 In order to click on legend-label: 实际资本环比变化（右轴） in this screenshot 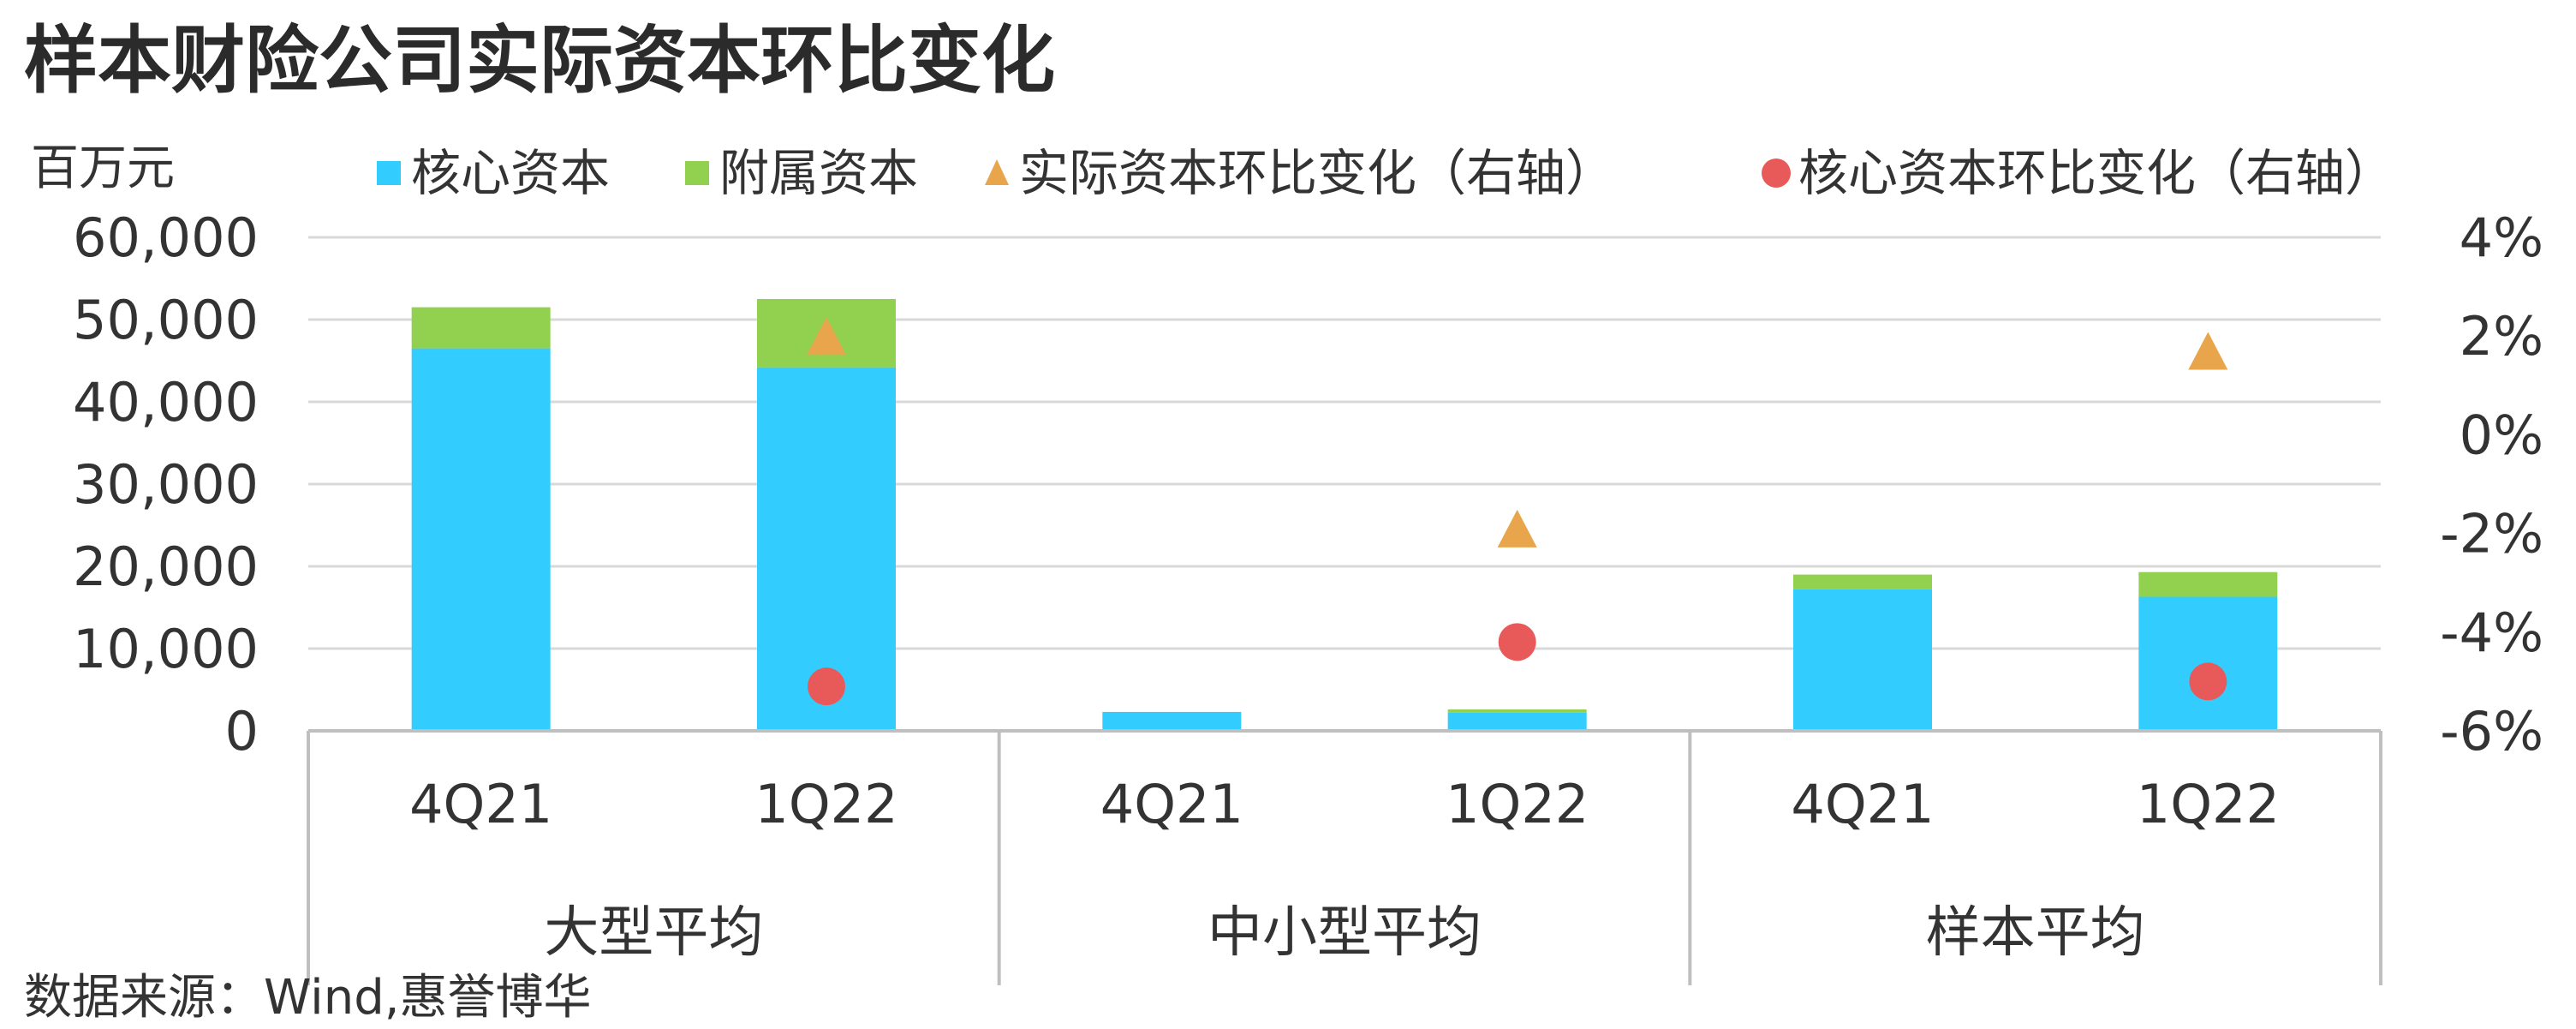, I will do `click(1317, 173)`.